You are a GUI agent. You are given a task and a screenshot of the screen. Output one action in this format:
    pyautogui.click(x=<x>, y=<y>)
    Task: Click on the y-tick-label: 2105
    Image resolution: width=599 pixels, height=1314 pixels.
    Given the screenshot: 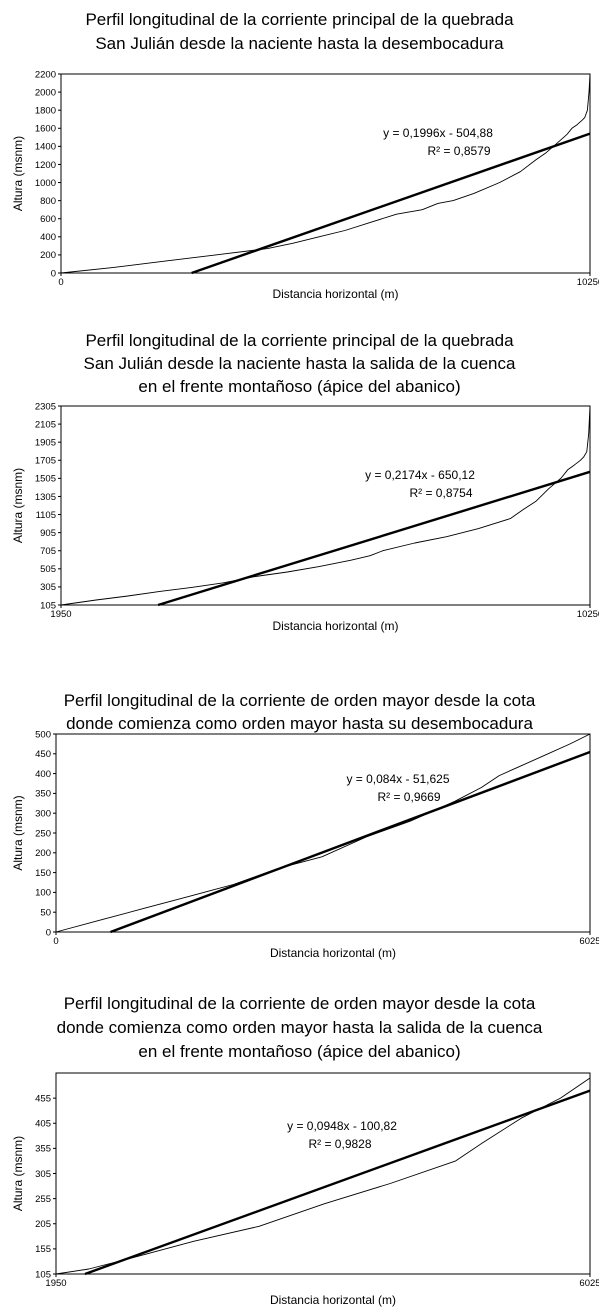 What is the action you would take?
    pyautogui.click(x=45, y=424)
    